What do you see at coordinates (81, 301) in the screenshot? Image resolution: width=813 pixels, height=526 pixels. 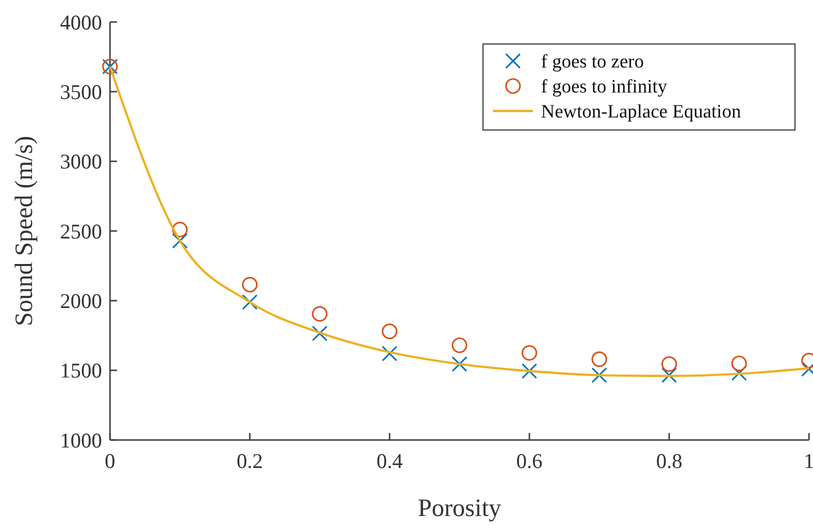 I see `y-tick-label: 2000` at bounding box center [81, 301].